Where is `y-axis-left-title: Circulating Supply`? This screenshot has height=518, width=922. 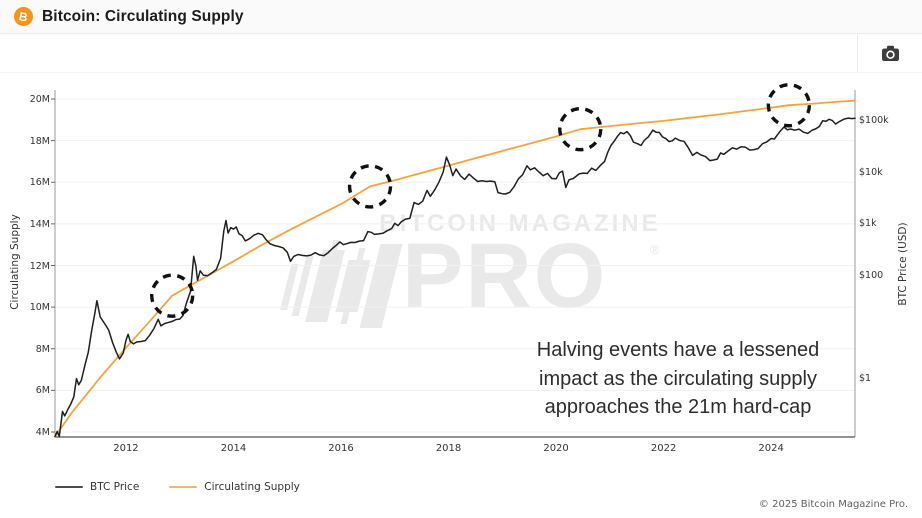
y-axis-left-title: Circulating Supply is located at coordinates (15, 262).